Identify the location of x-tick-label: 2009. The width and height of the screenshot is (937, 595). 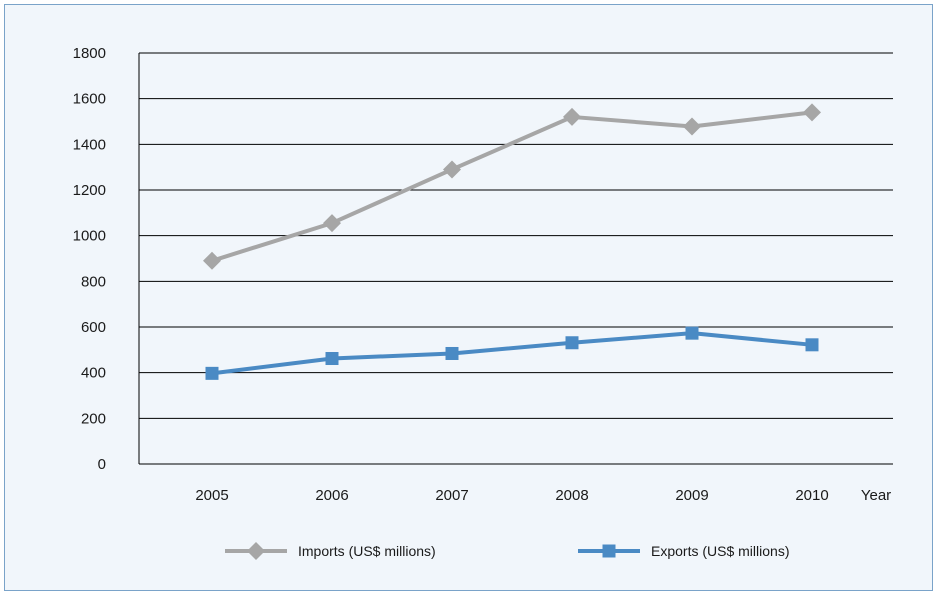
(691, 495).